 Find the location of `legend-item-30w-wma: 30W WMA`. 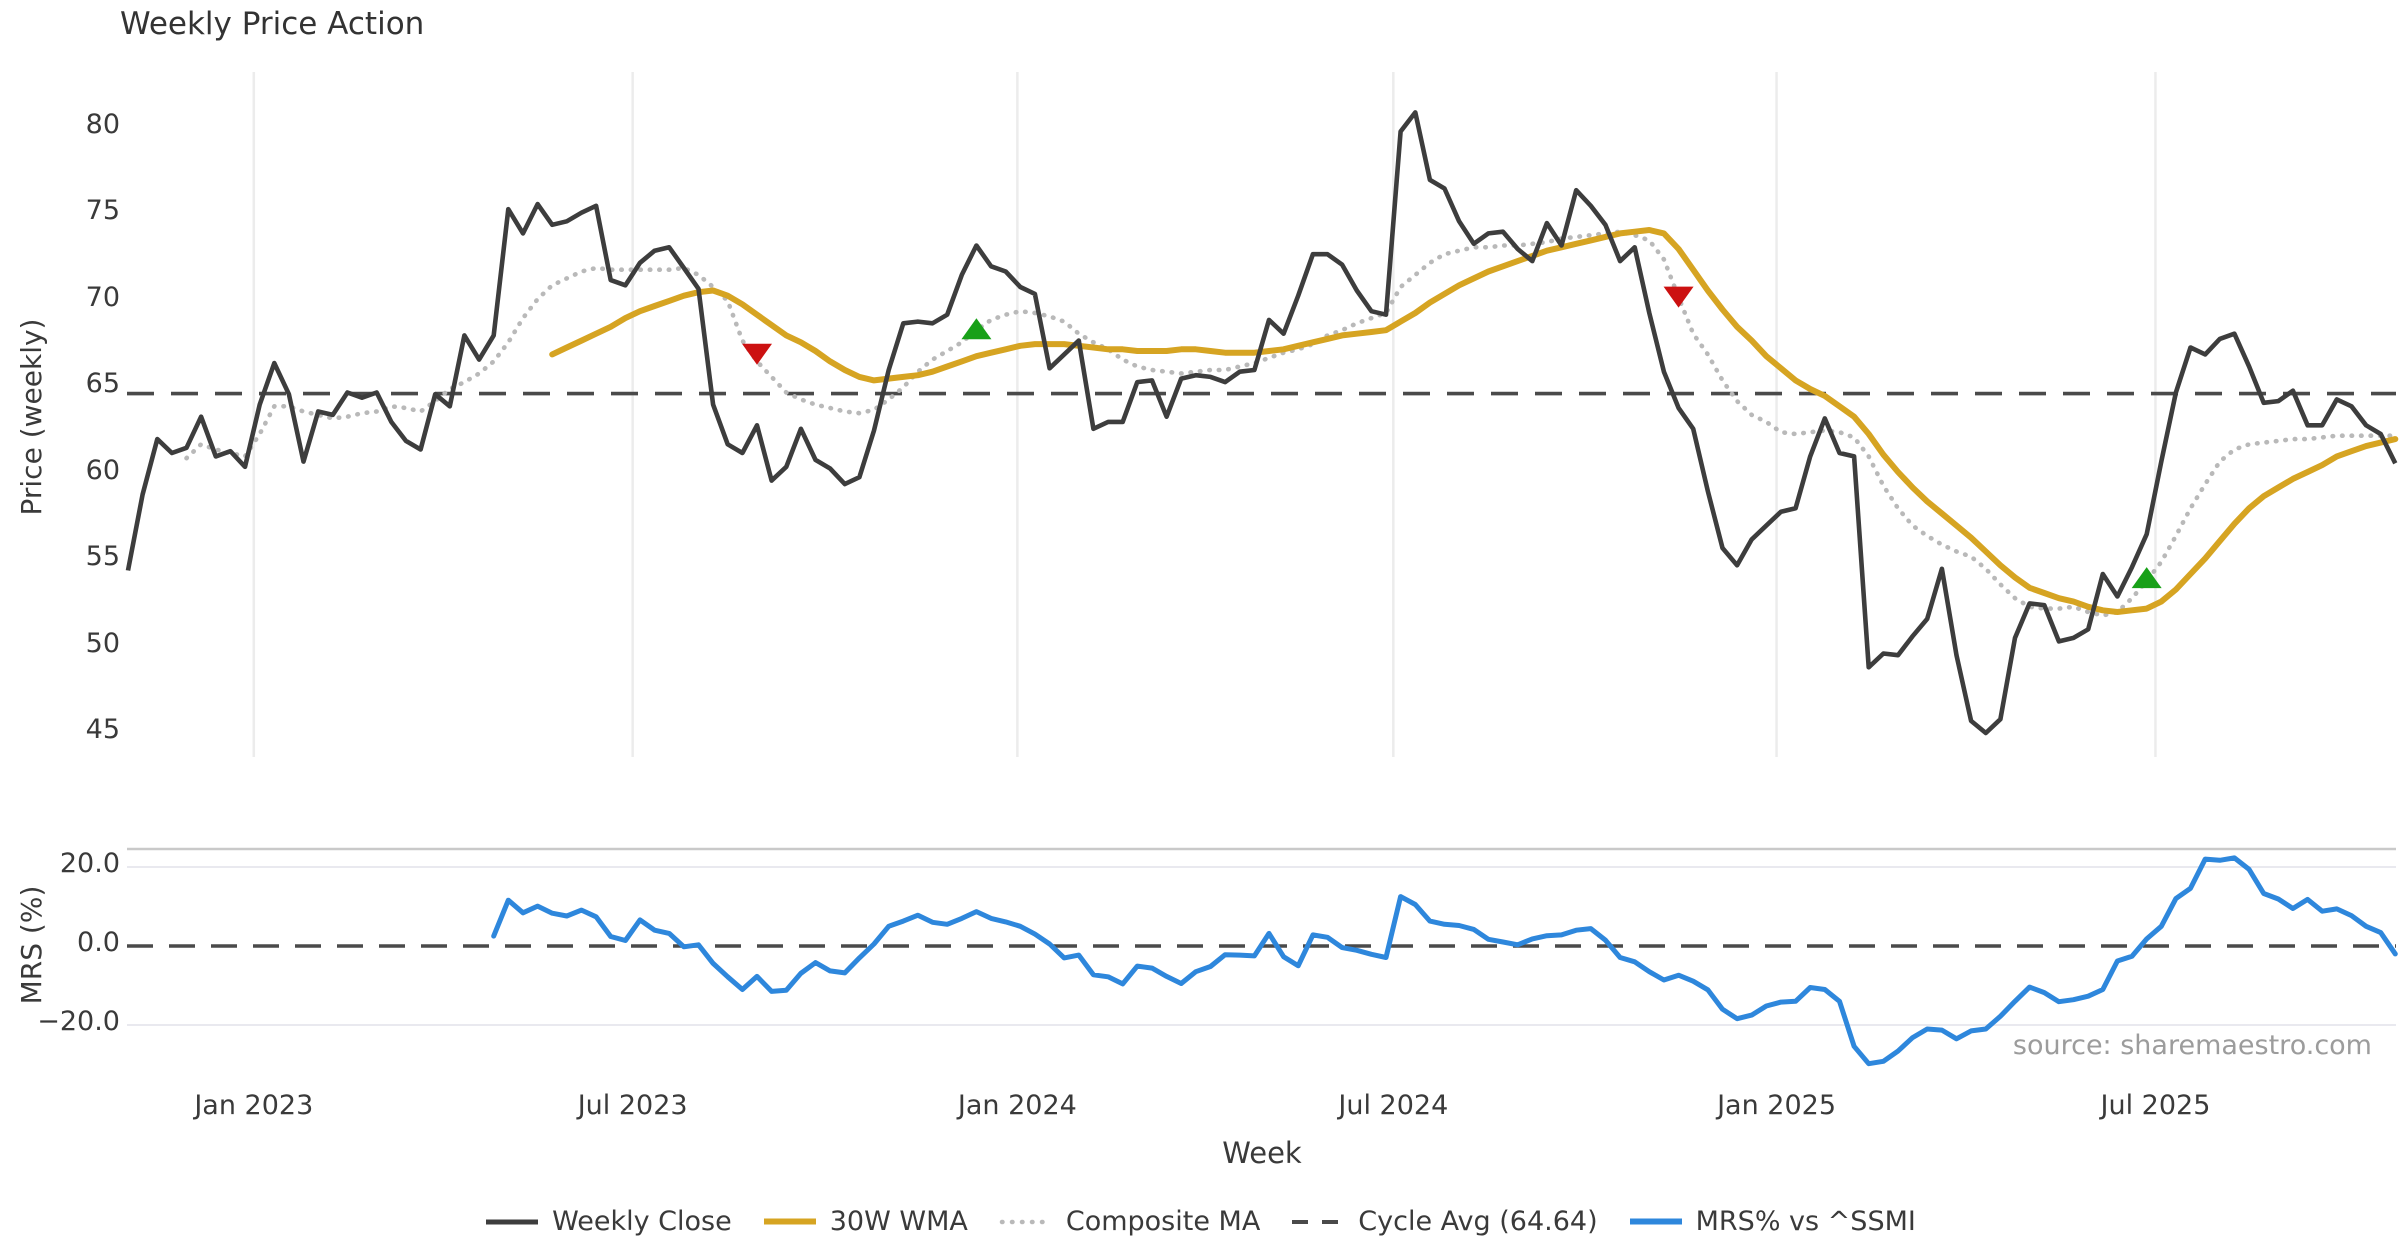

legend-item-30w-wma: 30W WMA is located at coordinates (865, 1221).